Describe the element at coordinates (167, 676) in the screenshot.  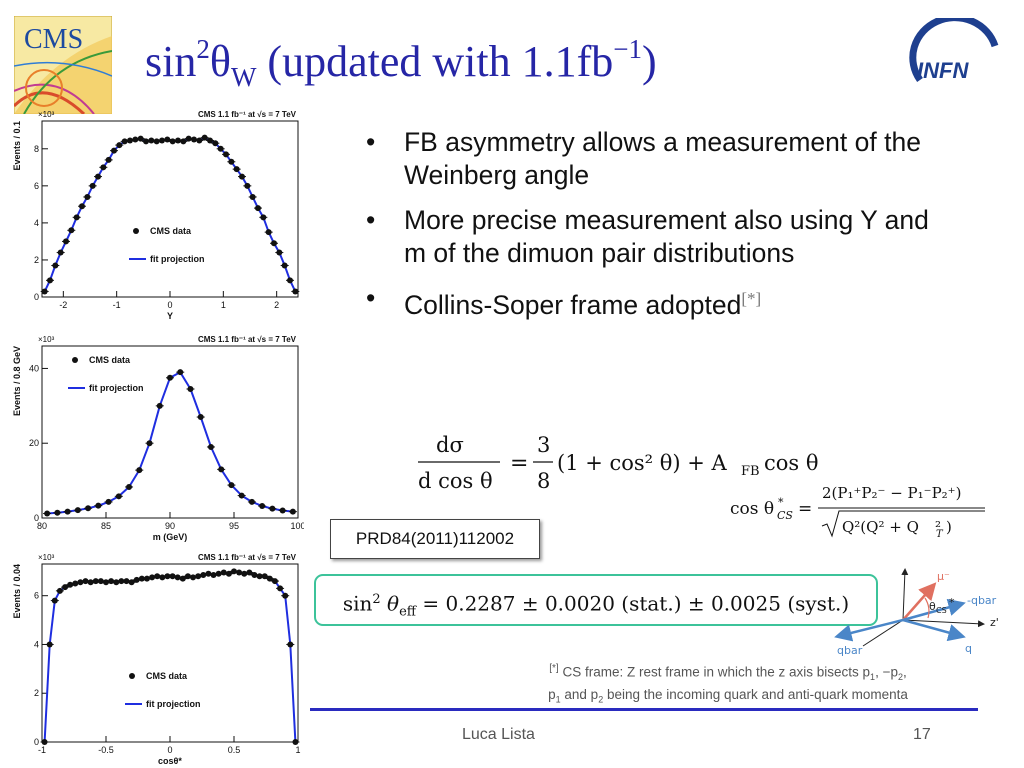
I see `legend-label-data: CMS data` at that location.